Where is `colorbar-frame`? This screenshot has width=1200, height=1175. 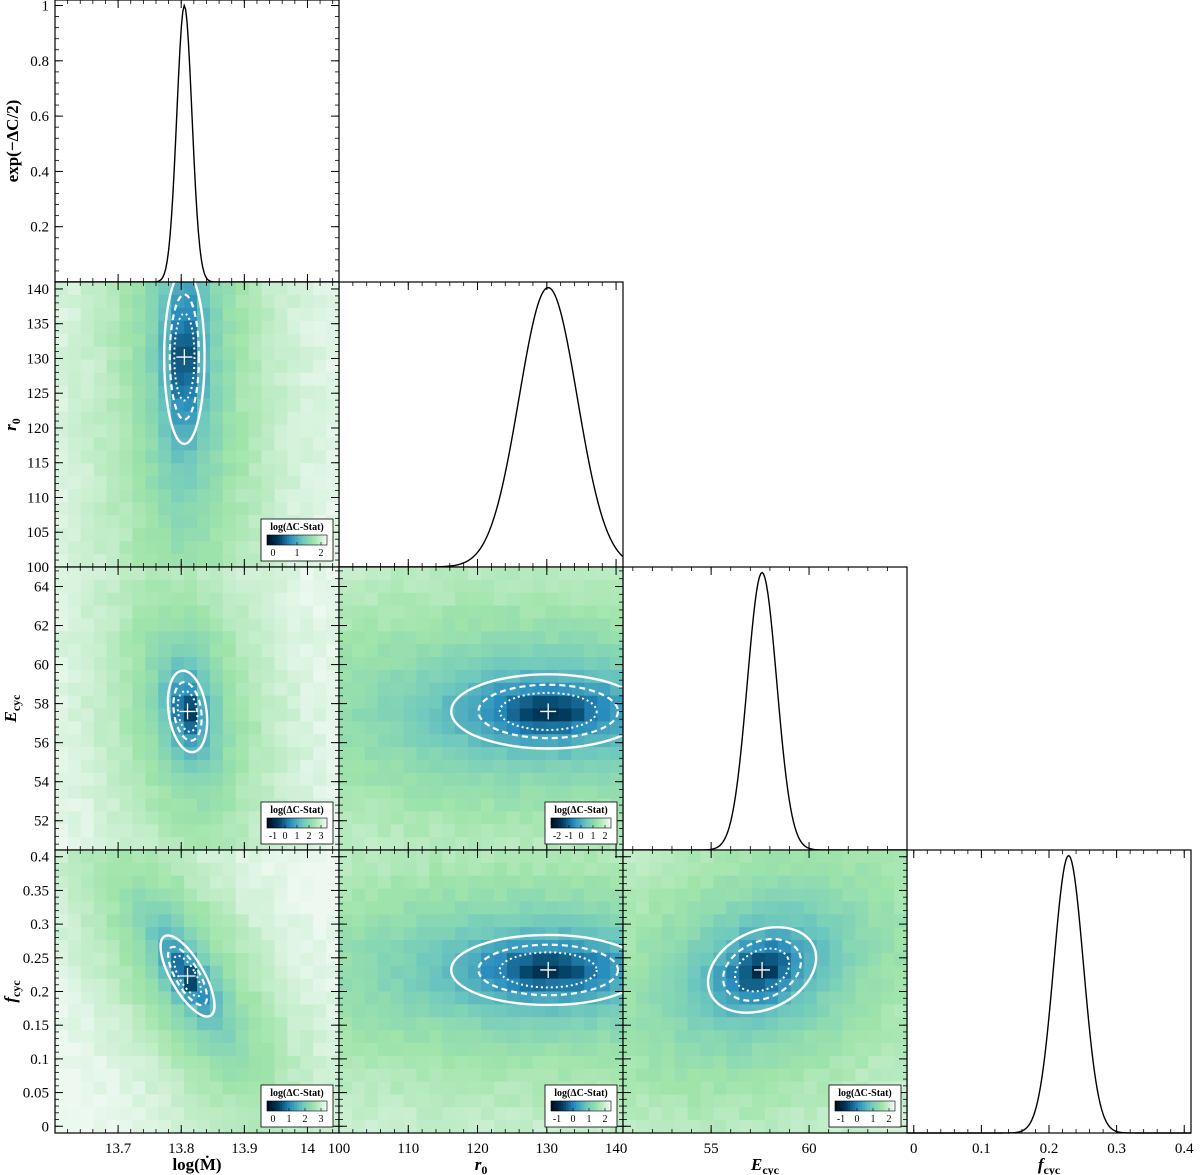
colorbar-frame is located at coordinates (297, 1106).